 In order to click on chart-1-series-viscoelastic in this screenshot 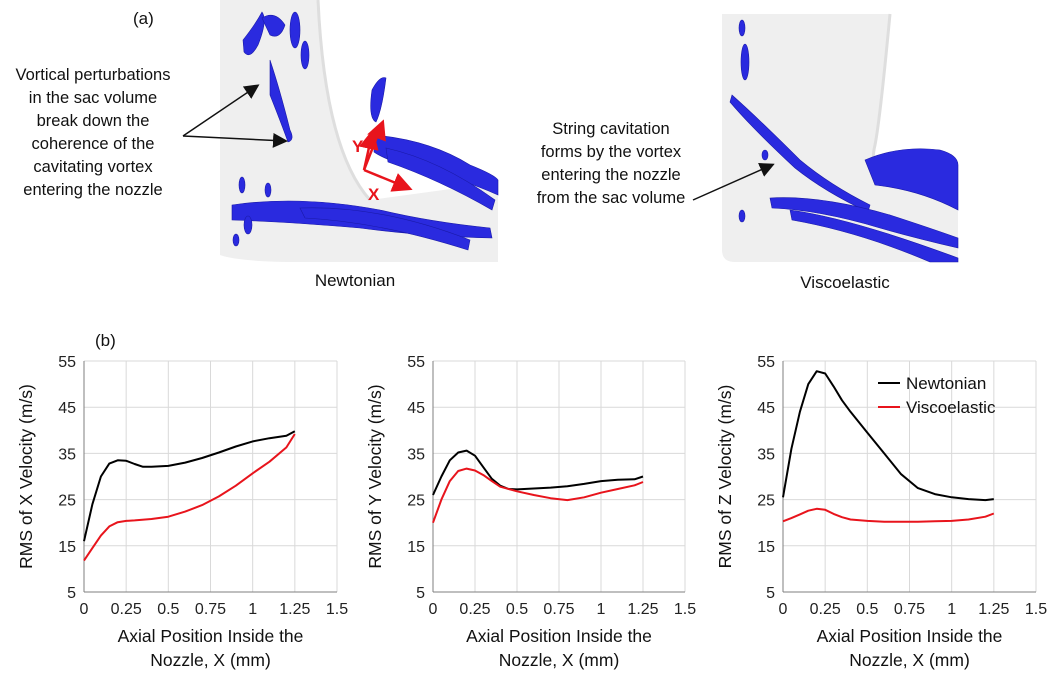, I will do `click(189, 497)`.